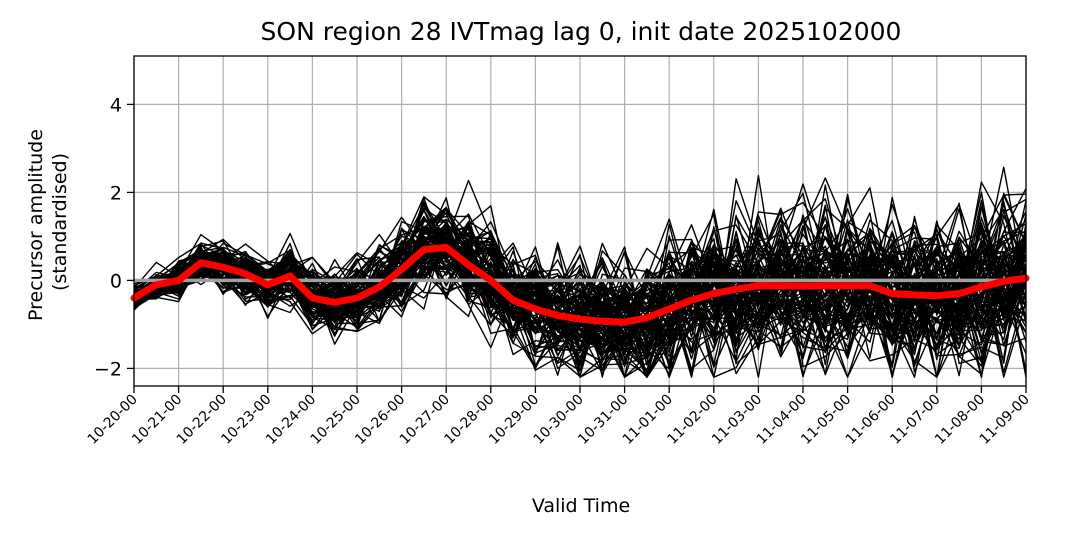 This screenshot has height=536, width=1084. I want to click on y-tick-label: 4, so click(116, 105).